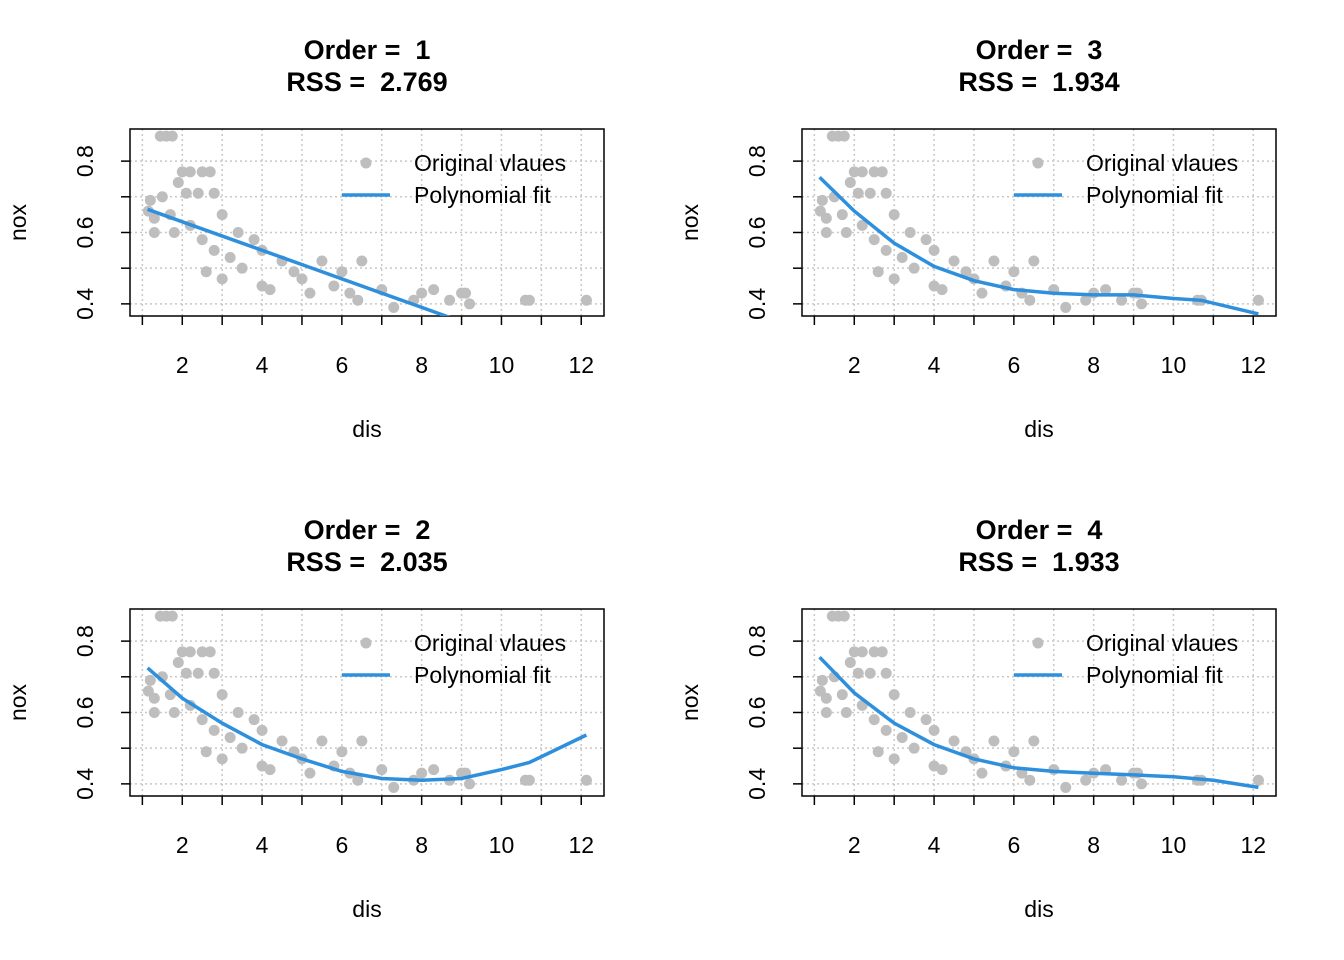 This screenshot has width=1344, height=960. What do you see at coordinates (757, 784) in the screenshot?
I see `y-tick-label: 0.4` at bounding box center [757, 784].